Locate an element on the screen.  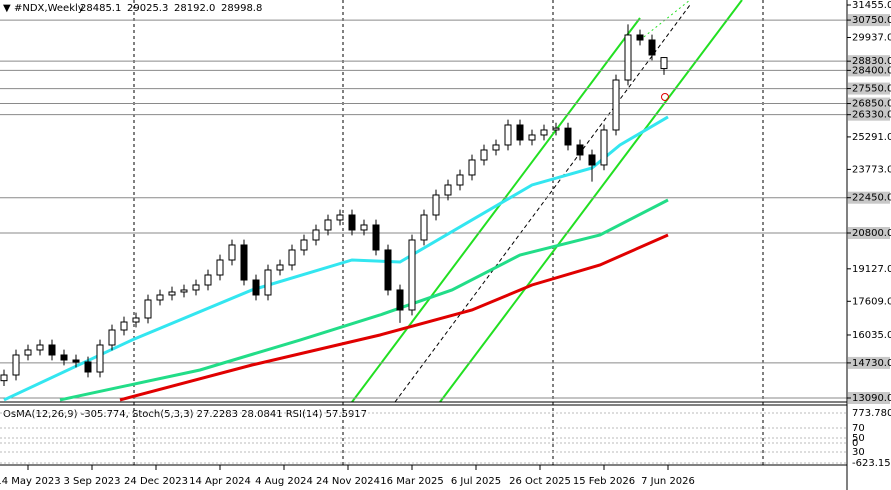
x-tick-label: 7 Jun 2026 is located at coordinates (668, 481).